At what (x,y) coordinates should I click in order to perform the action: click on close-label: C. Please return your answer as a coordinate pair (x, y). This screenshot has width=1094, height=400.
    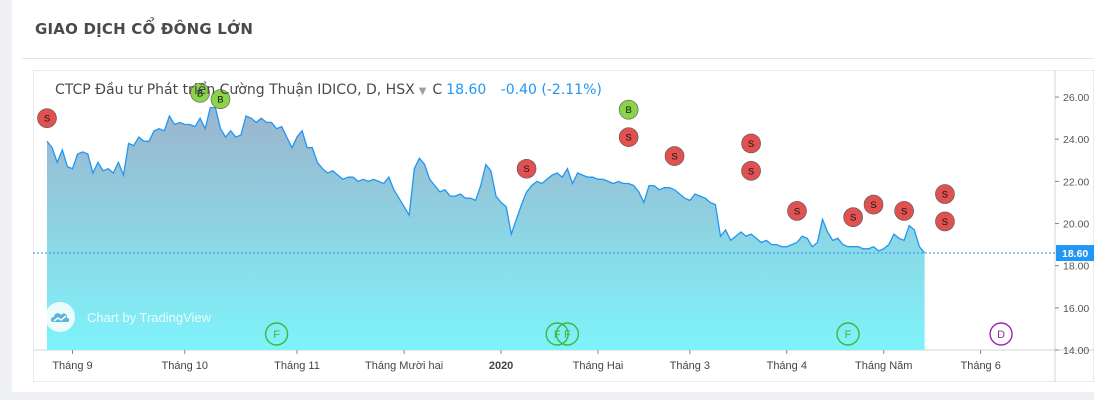
    Looking at the image, I should click on (437, 90).